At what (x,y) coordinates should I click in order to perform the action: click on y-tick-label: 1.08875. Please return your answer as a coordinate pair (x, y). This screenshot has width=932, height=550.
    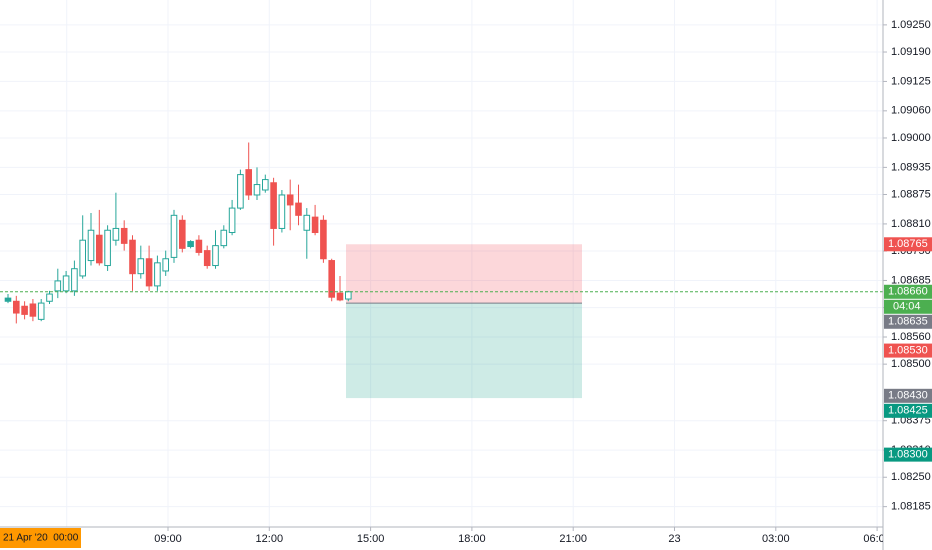
    Looking at the image, I should click on (911, 194).